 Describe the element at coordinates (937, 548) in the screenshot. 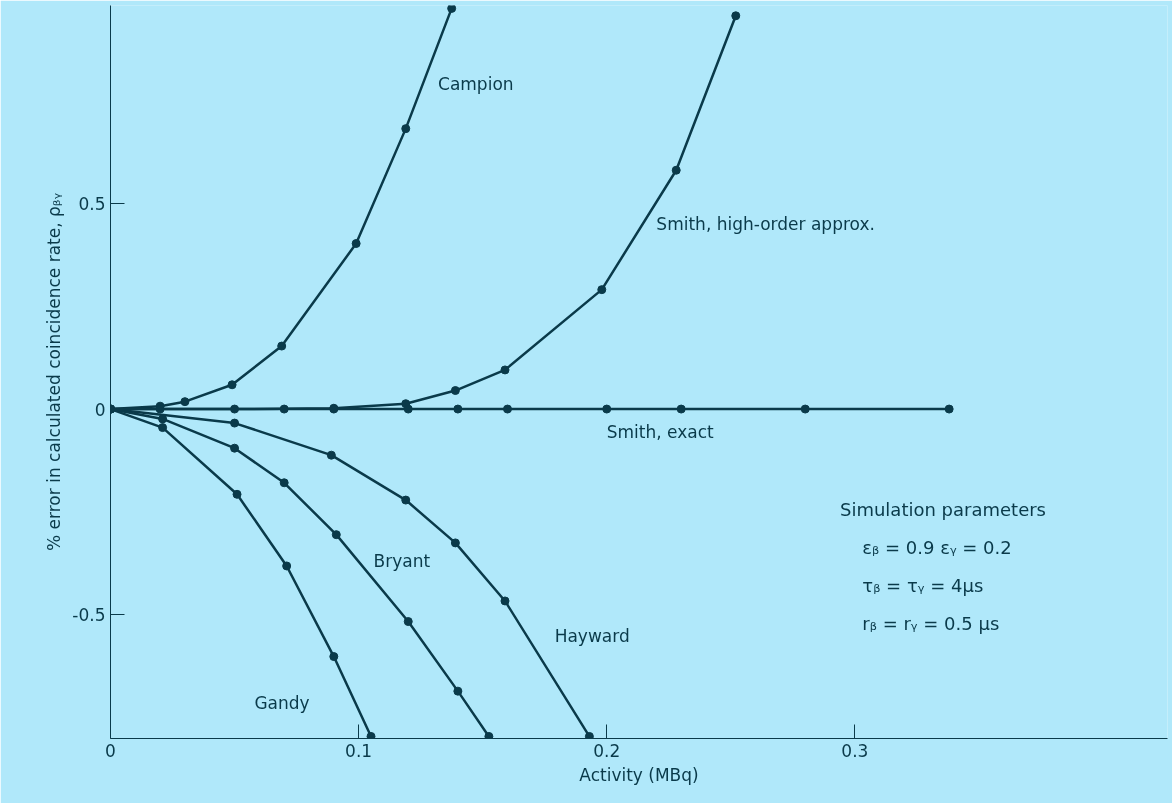

I see `annotation: εᵦ = 0.9 εᵧ = 0.2` at that location.